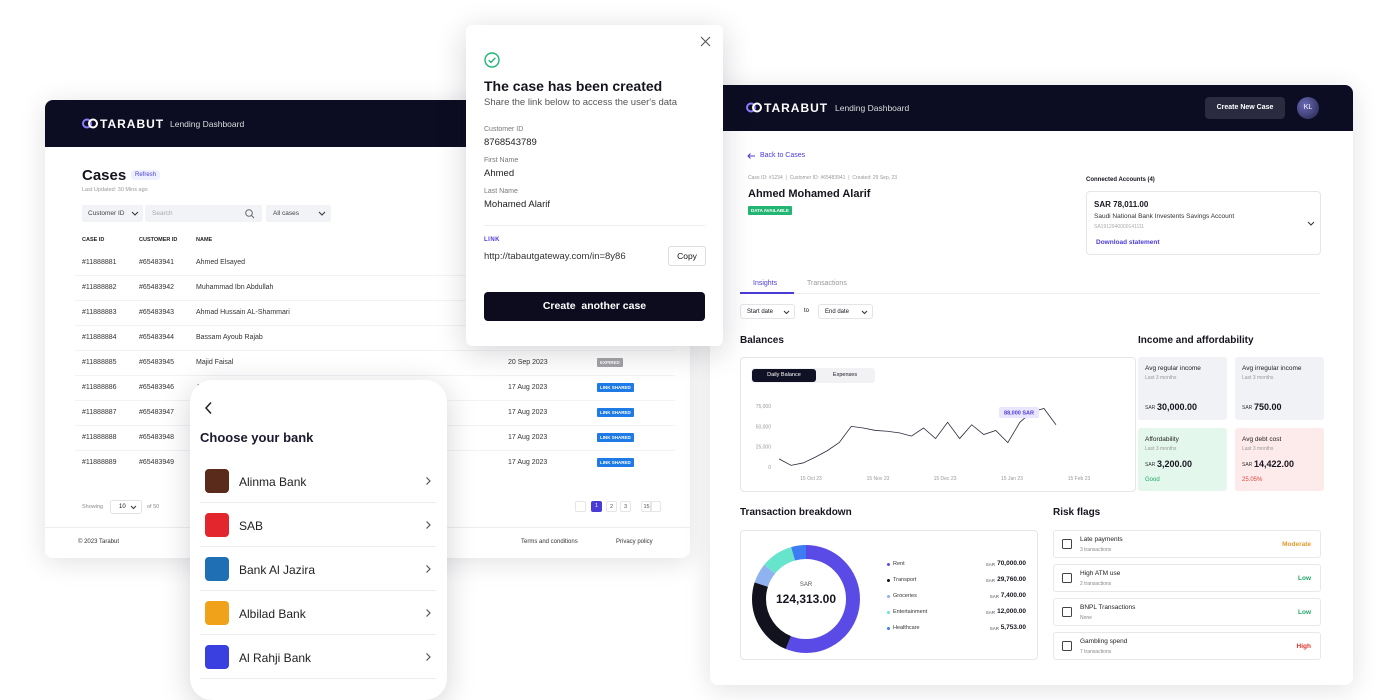 This screenshot has height=700, width=1400. What do you see at coordinates (273, 482) in the screenshot?
I see `bank-name: Alinma Bank` at bounding box center [273, 482].